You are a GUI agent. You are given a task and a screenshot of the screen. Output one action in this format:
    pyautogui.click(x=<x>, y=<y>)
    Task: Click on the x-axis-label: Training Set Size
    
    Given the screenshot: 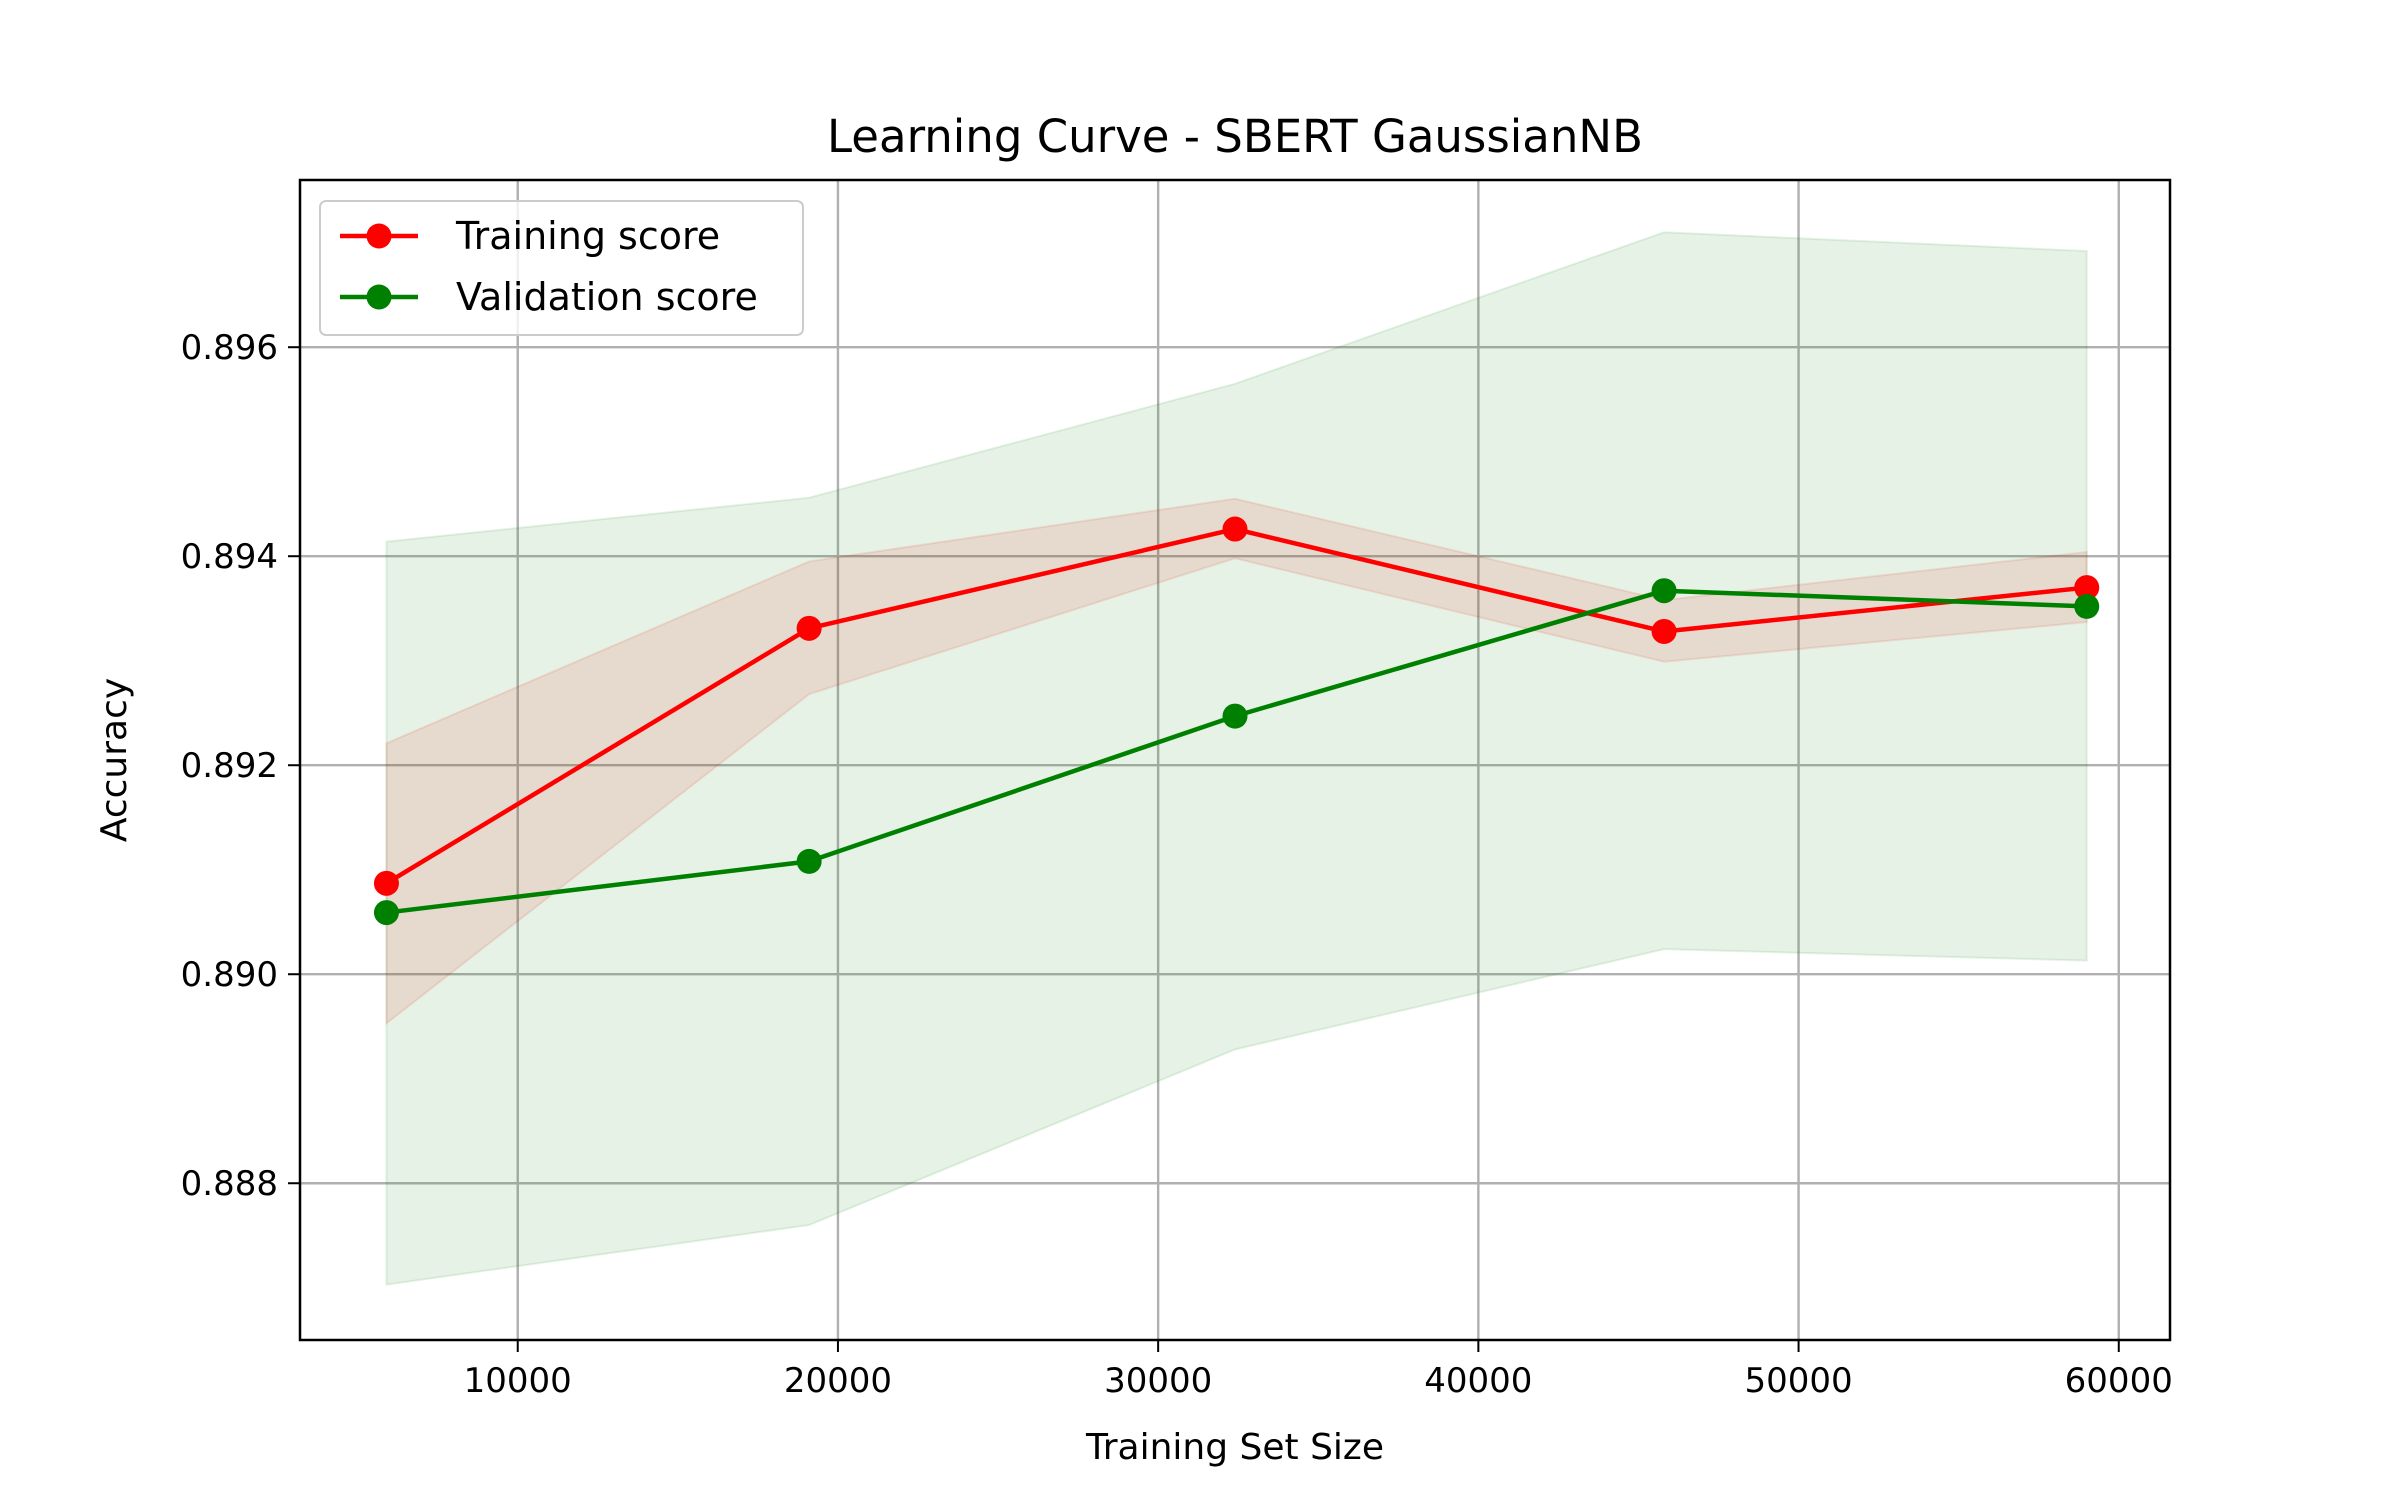 What is the action you would take?
    pyautogui.click(x=1234, y=1447)
    